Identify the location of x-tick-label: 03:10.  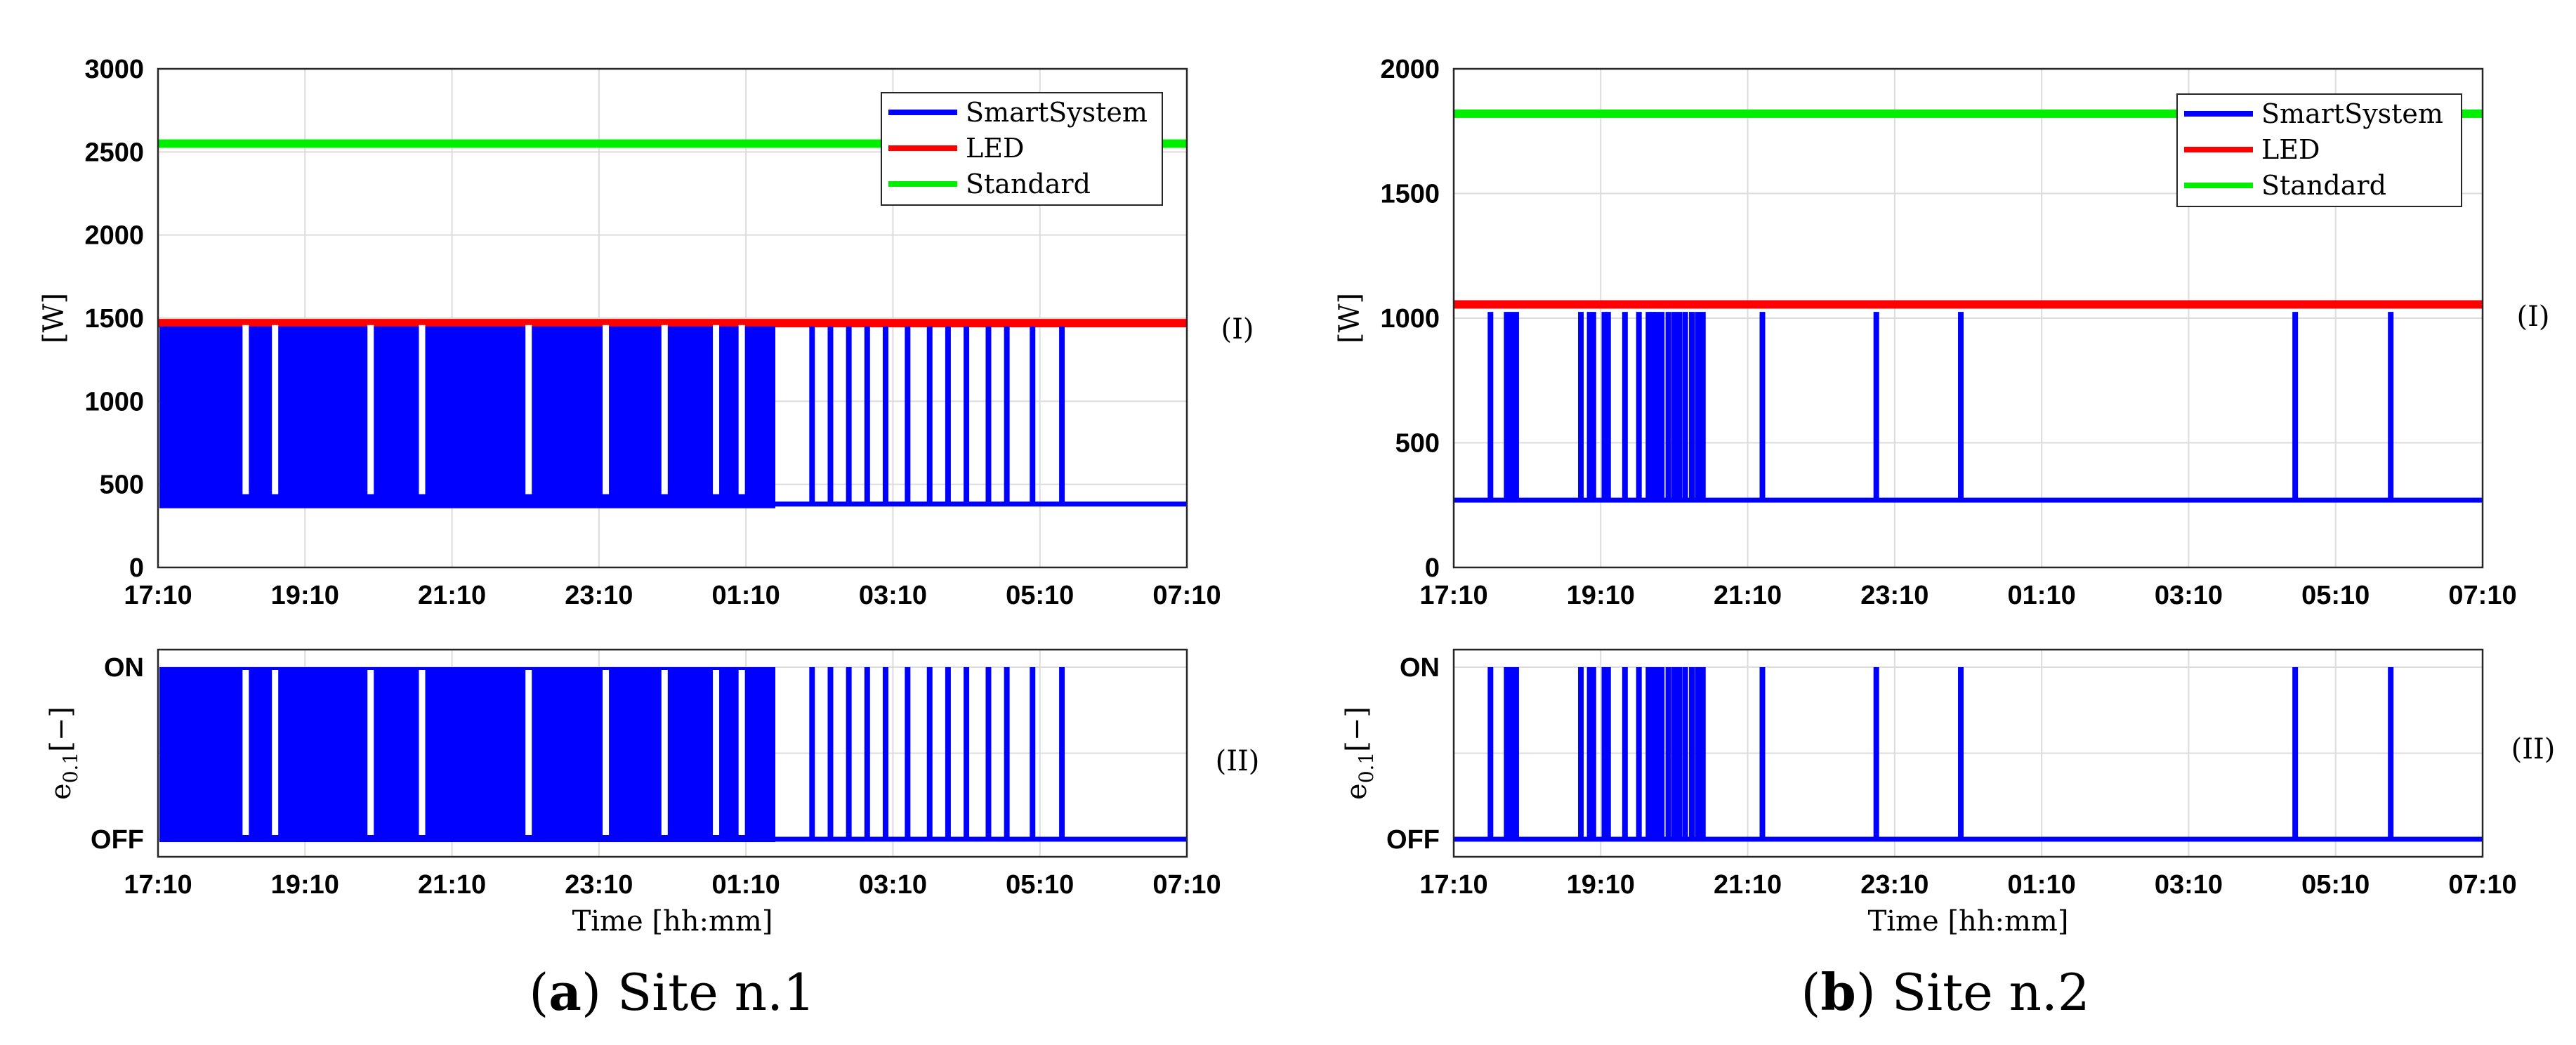
(893, 595).